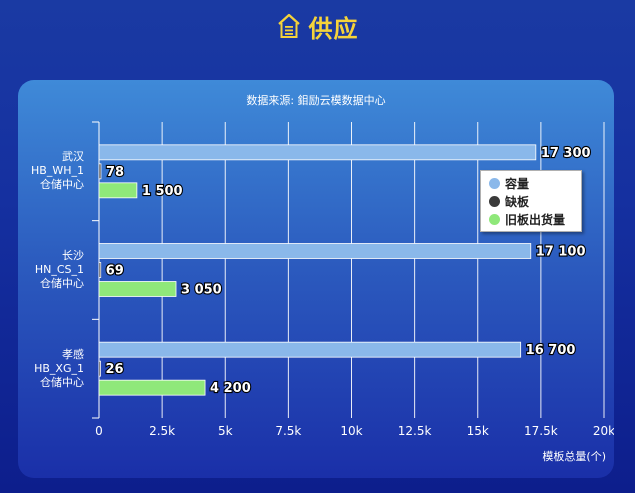 This screenshot has height=493, width=635. What do you see at coordinates (230, 388) in the screenshot?
I see `data-label: 4 200` at bounding box center [230, 388].